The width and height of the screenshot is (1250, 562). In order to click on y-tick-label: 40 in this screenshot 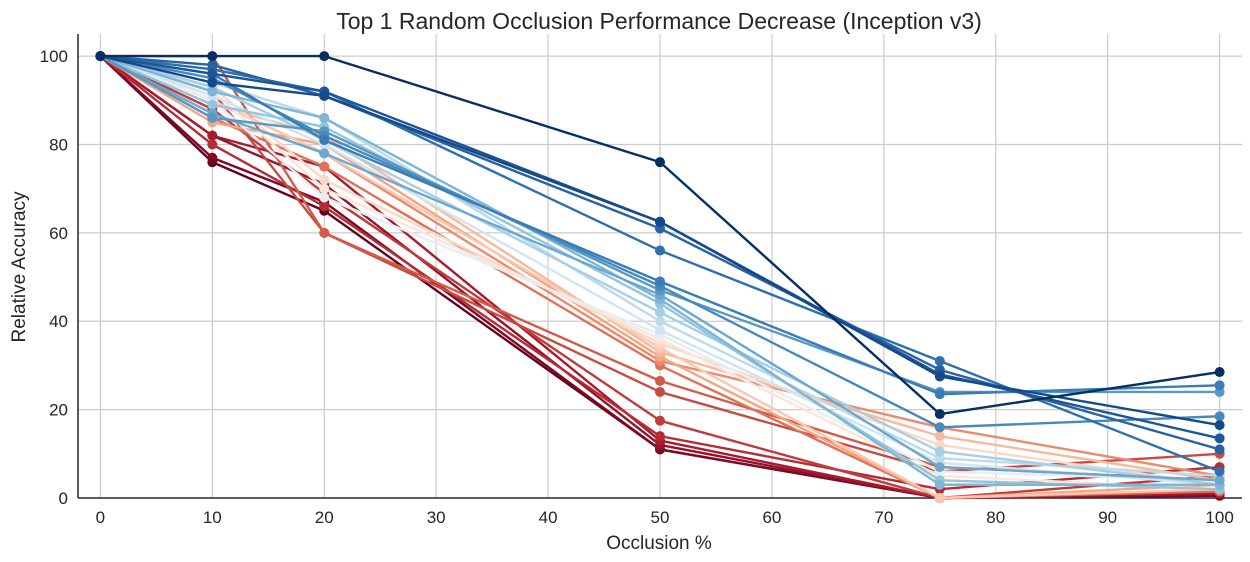, I will do `click(58, 321)`.